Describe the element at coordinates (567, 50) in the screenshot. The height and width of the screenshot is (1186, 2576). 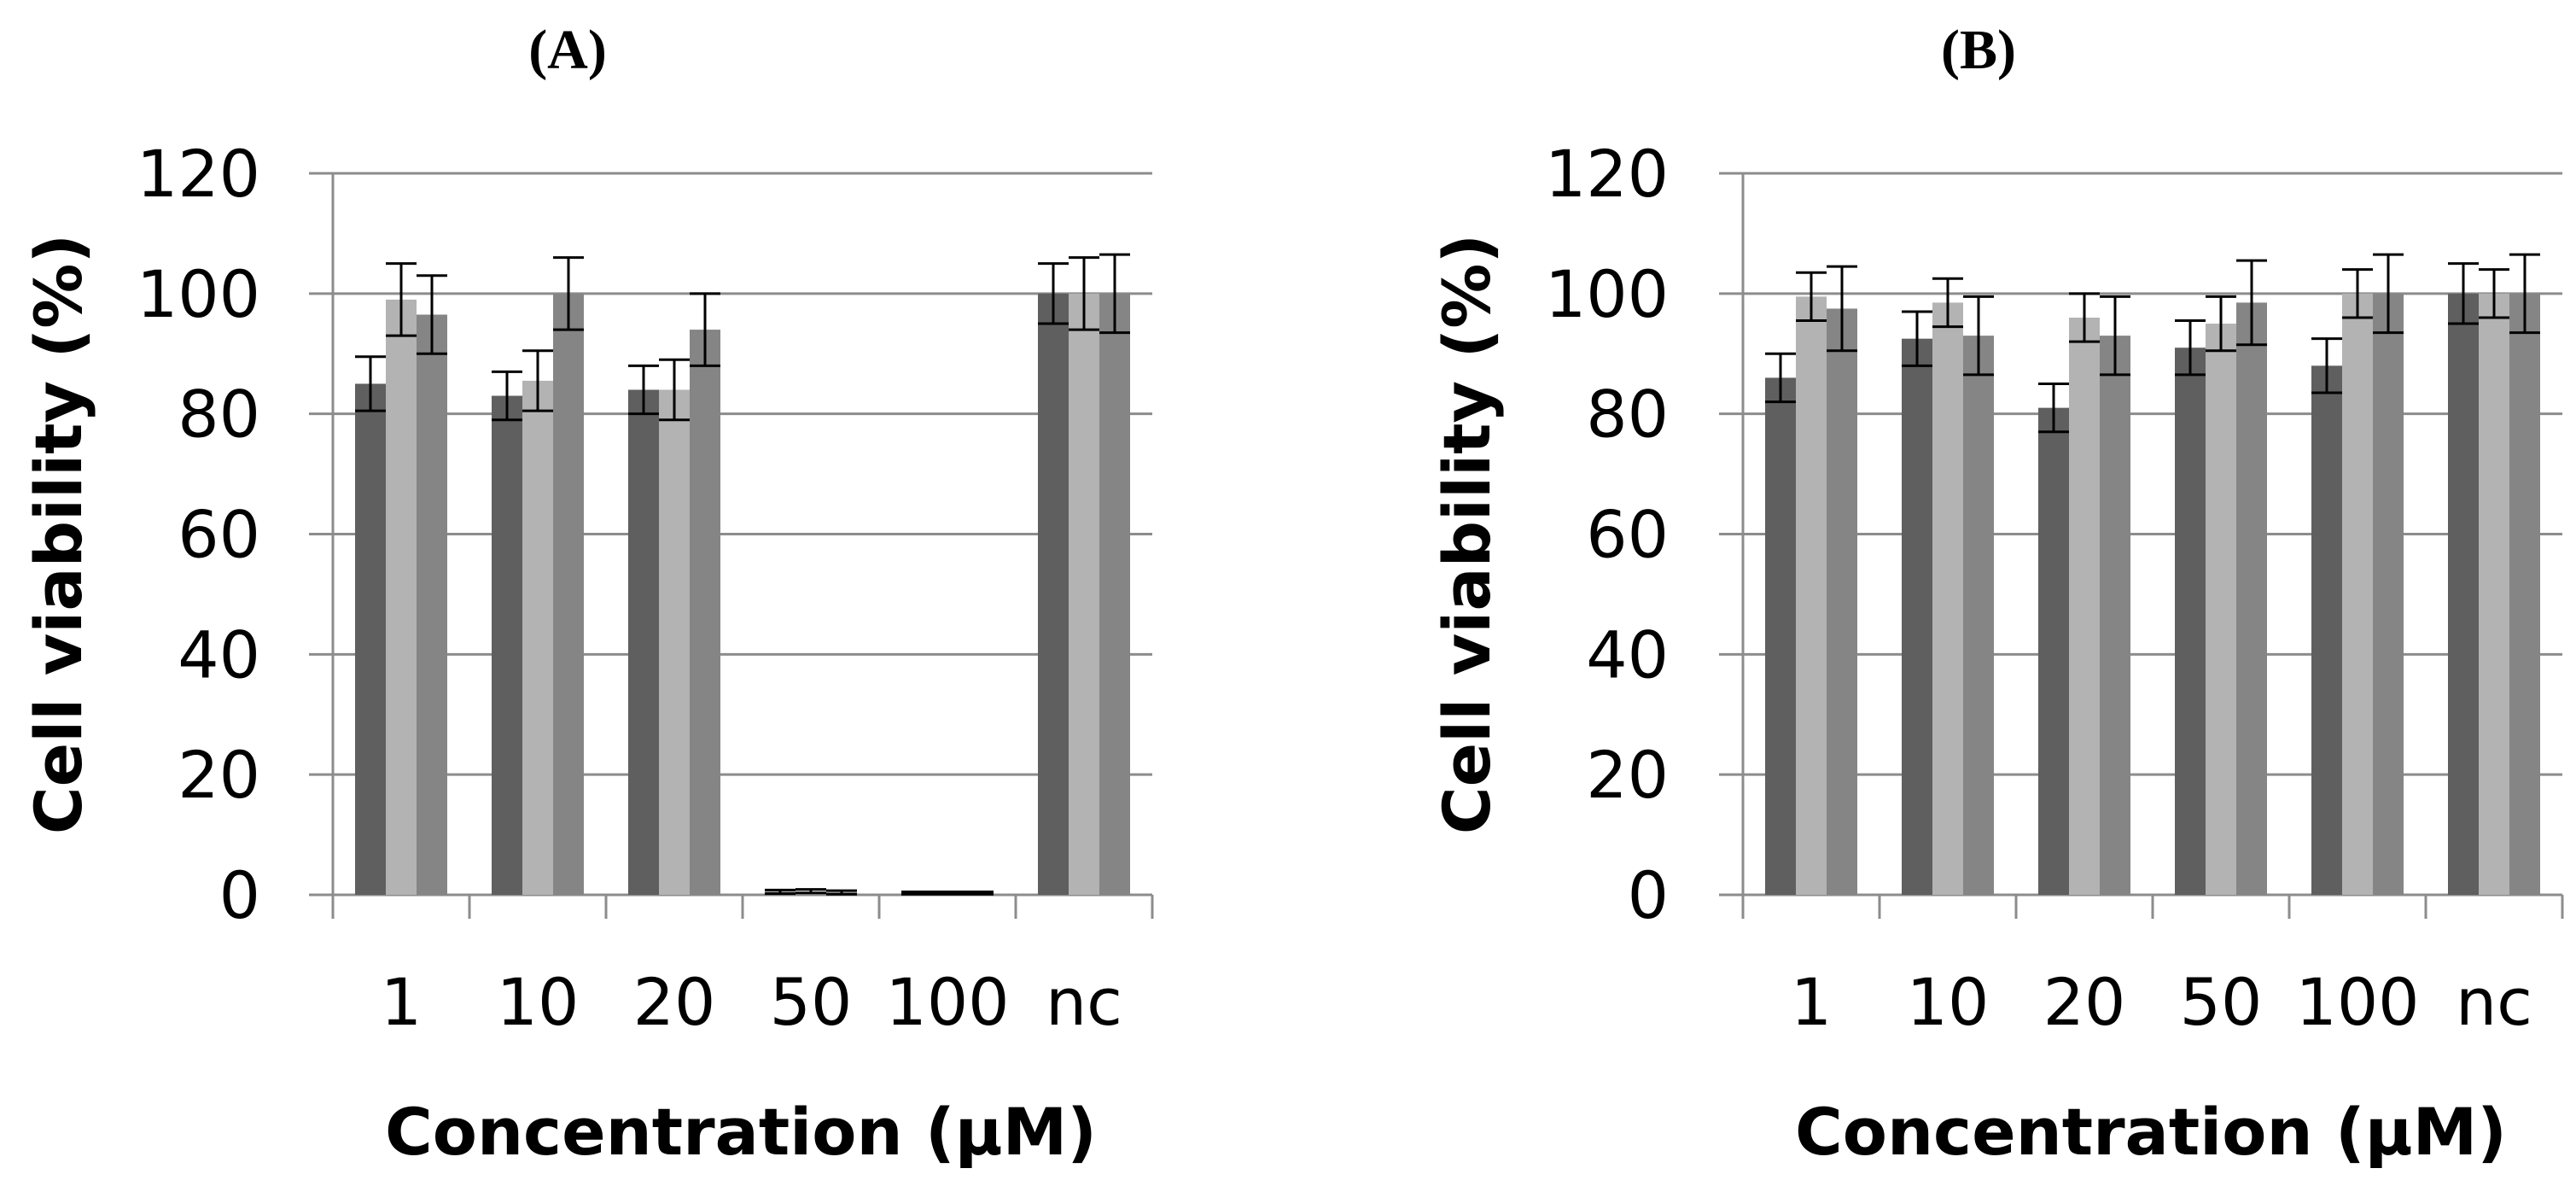
I see `panel-title: (A)` at that location.